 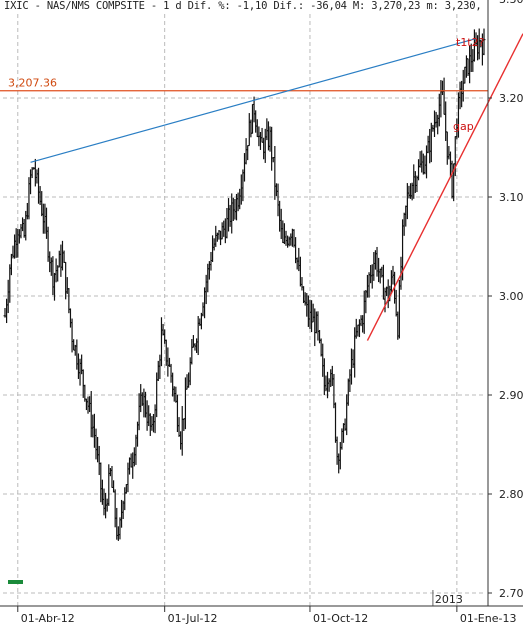 I want to click on y-tick-label: 3.10, so click(x=511, y=197).